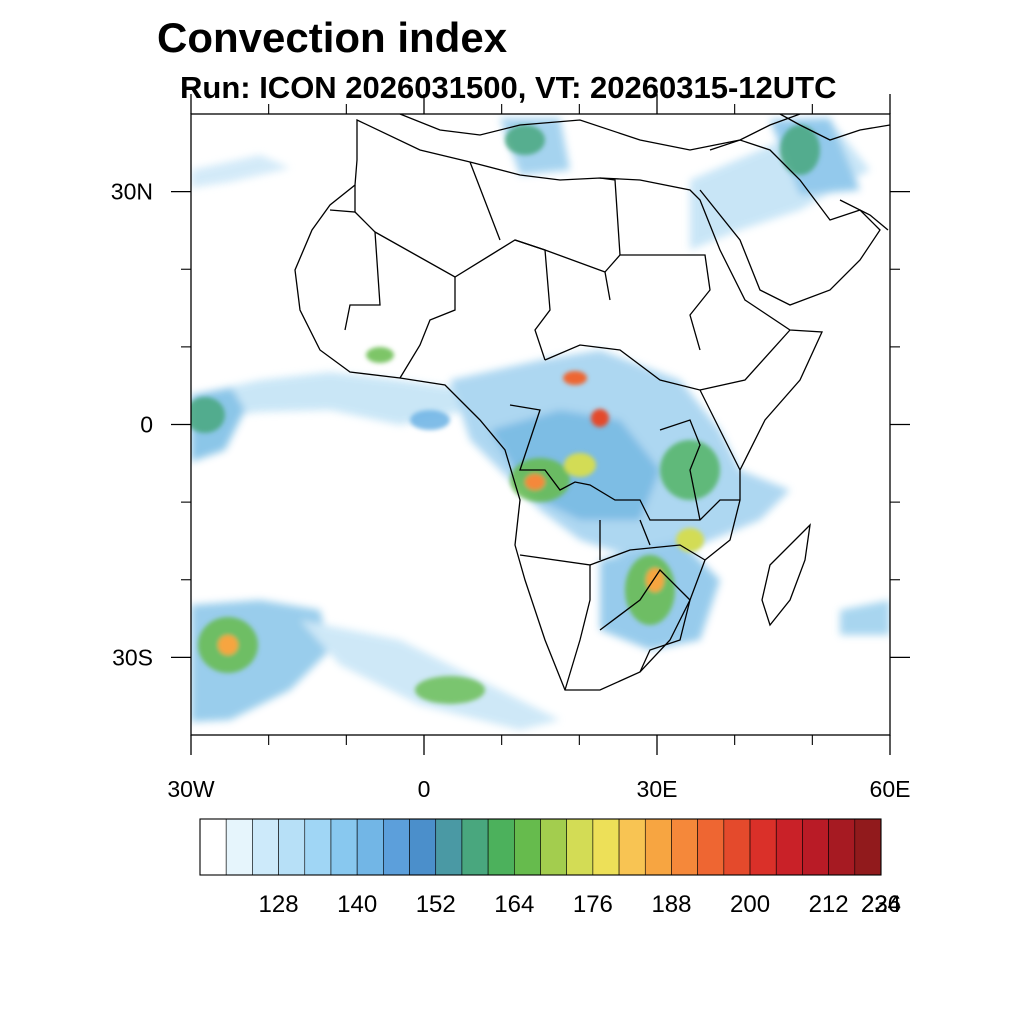  Describe the element at coordinates (750, 904) in the screenshot. I see `colorbar-label: 200` at that location.